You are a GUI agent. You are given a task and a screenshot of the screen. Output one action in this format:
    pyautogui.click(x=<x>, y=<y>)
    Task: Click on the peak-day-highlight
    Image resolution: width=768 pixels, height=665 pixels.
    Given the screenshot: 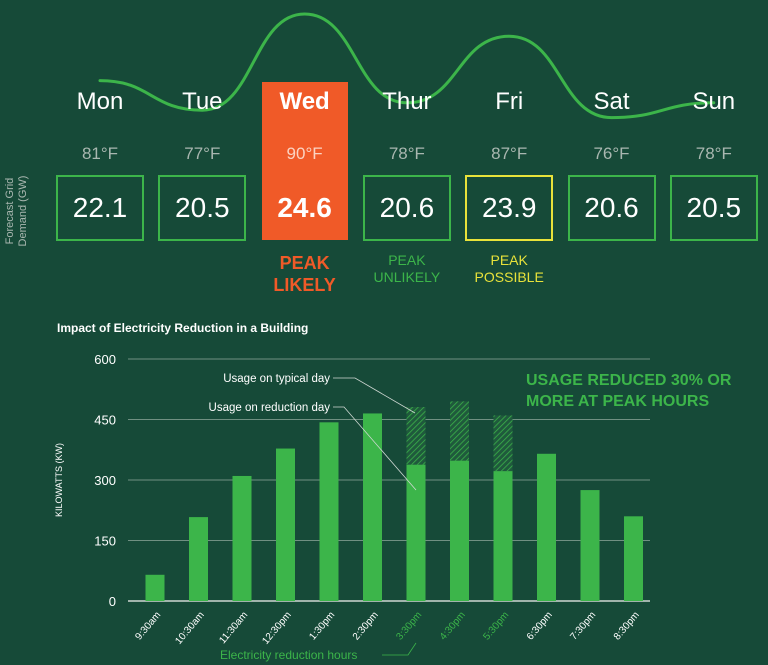 What is the action you would take?
    pyautogui.click(x=305, y=161)
    